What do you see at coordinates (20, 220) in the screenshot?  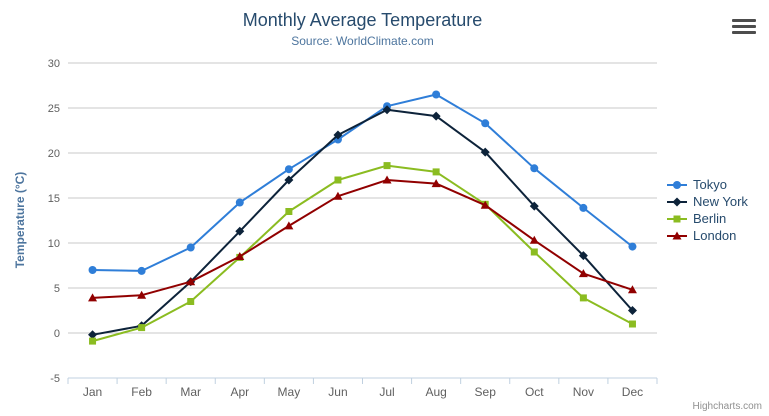 I see `y-axis-title: Temperature (°C)` at bounding box center [20, 220].